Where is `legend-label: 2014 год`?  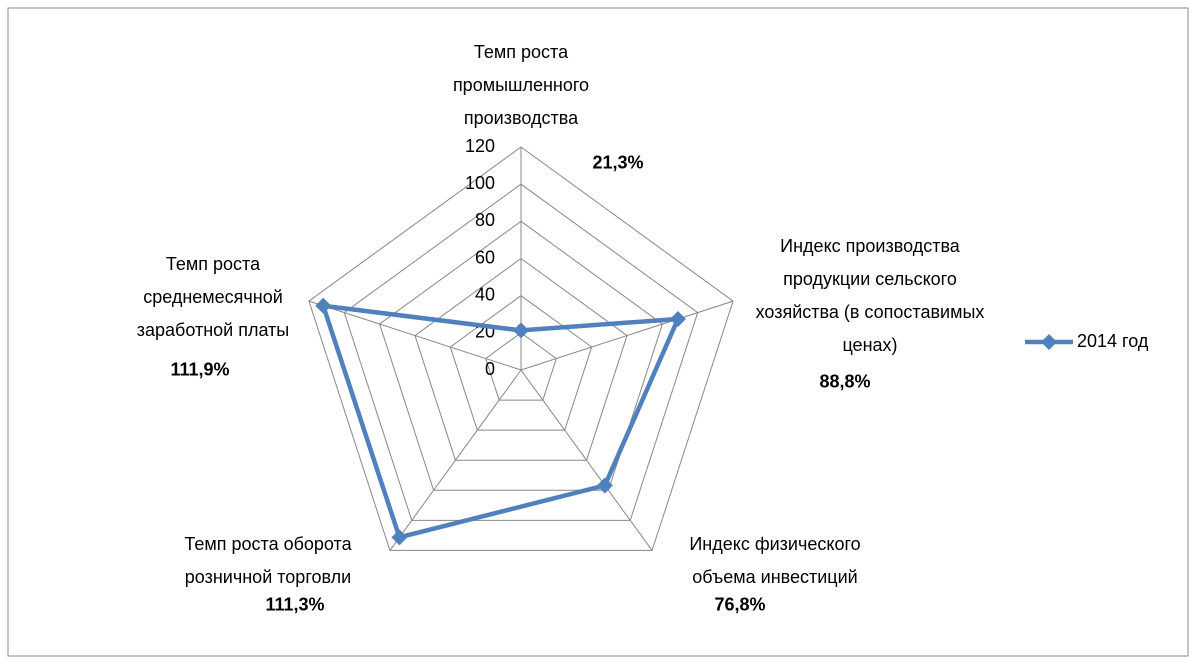 legend-label: 2014 год is located at coordinates (1113, 341).